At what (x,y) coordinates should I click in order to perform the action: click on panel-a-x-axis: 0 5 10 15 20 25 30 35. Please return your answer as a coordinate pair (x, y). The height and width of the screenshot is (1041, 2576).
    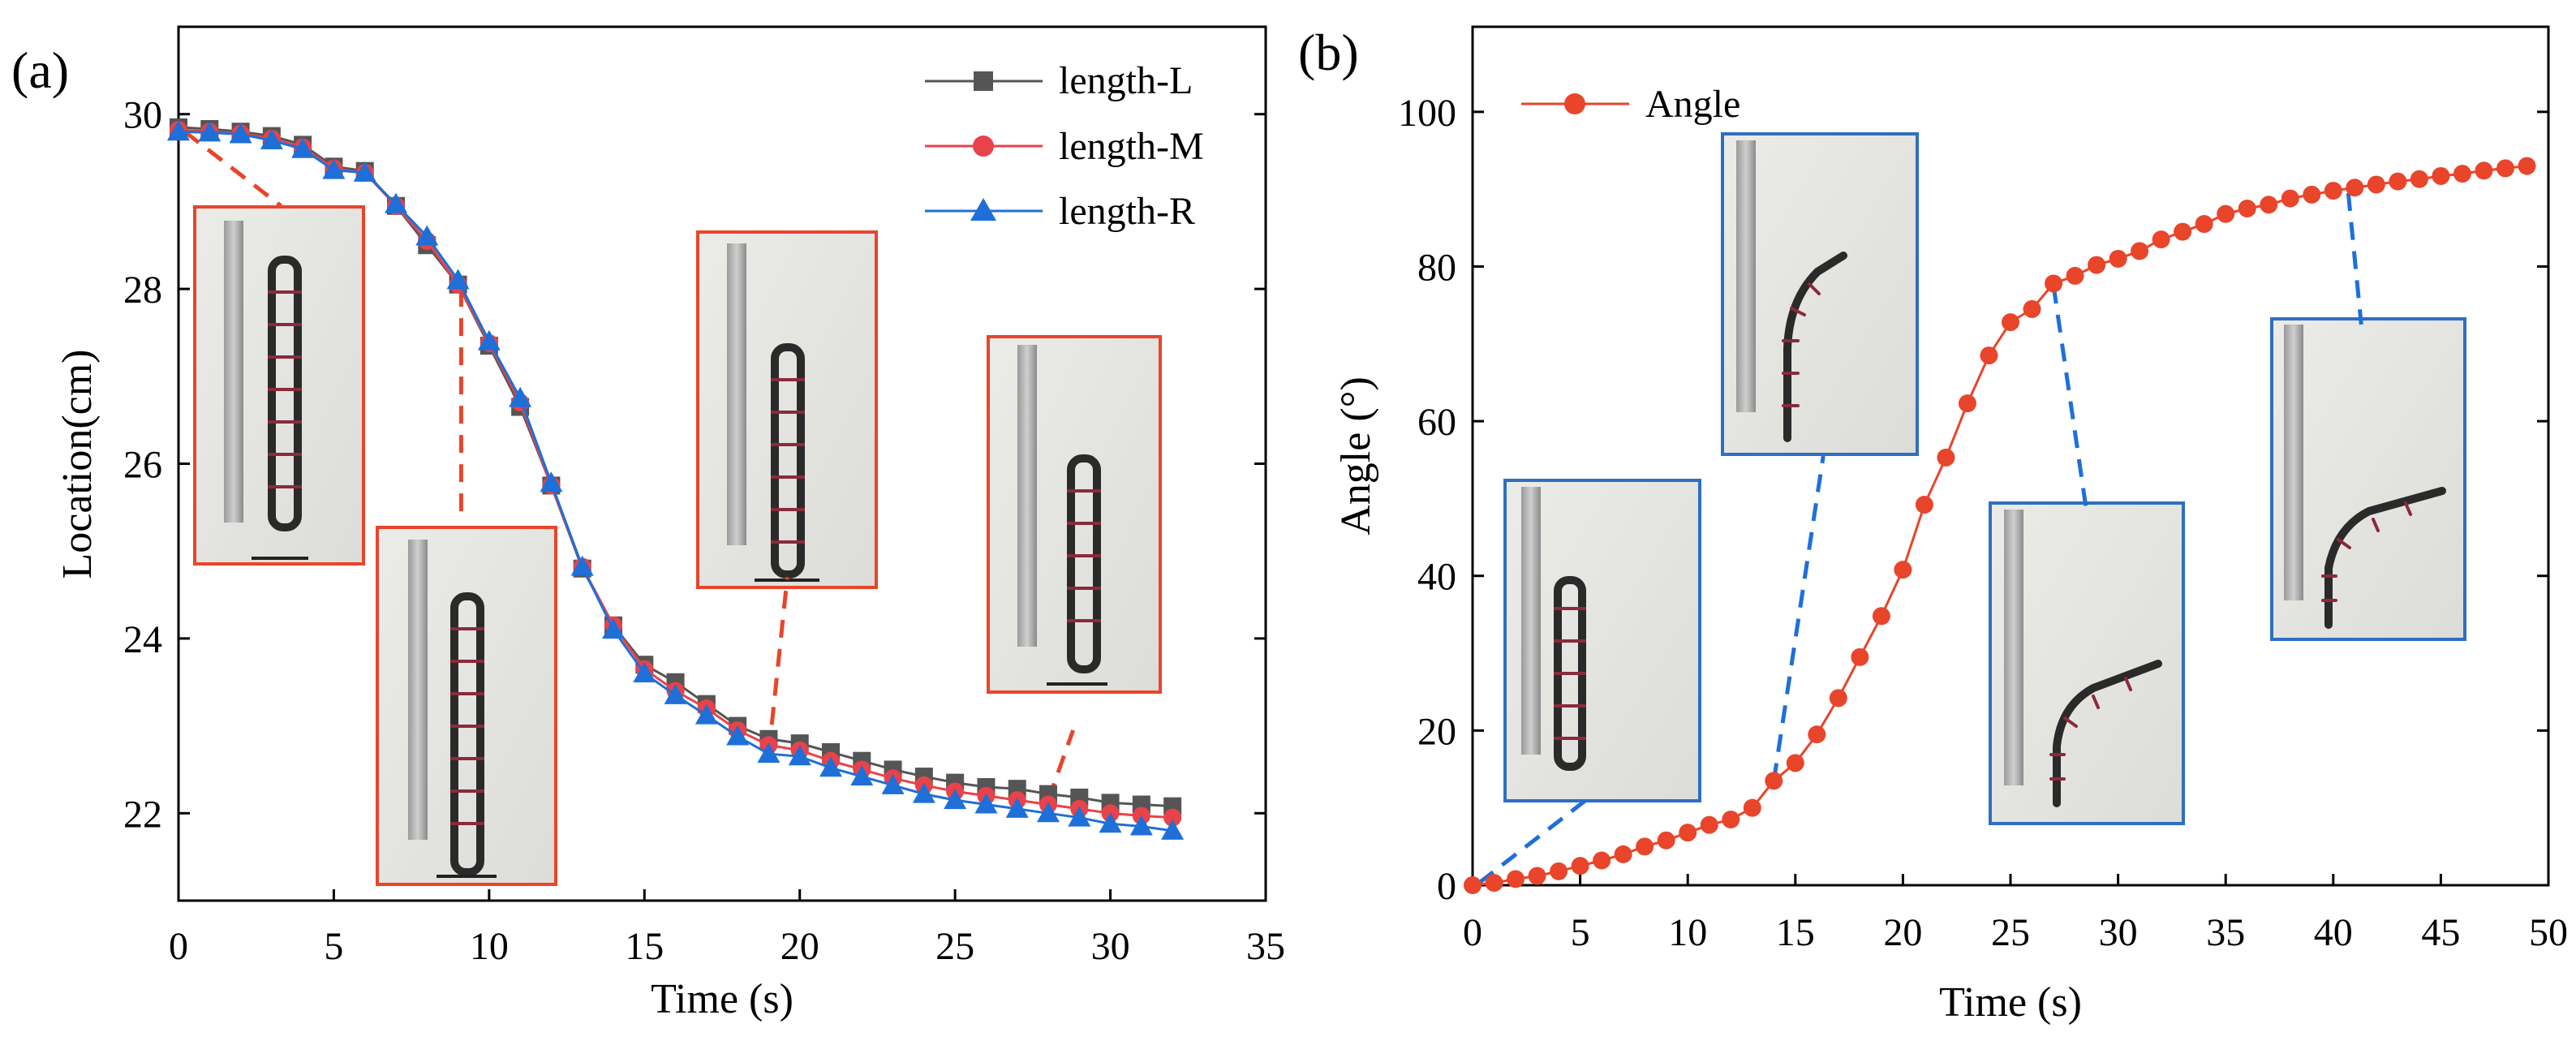
    Looking at the image, I should click on (727, 928).